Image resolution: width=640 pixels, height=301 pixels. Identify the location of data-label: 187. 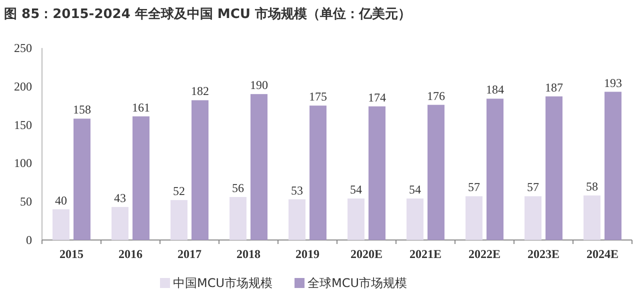
(554, 87).